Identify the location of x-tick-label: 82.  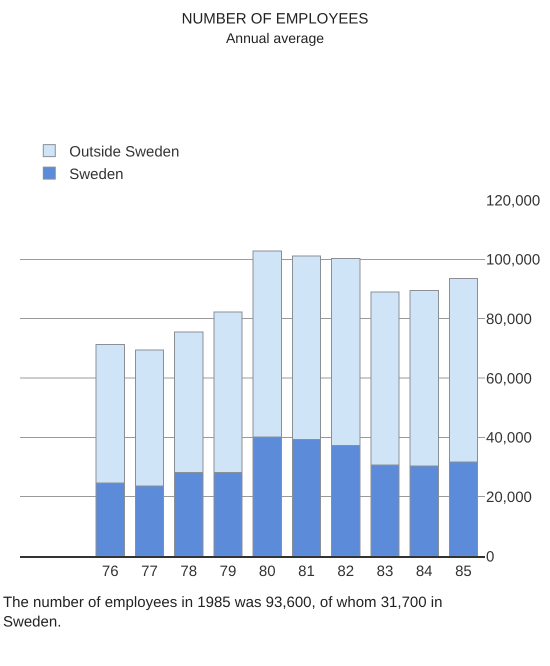
(345, 571).